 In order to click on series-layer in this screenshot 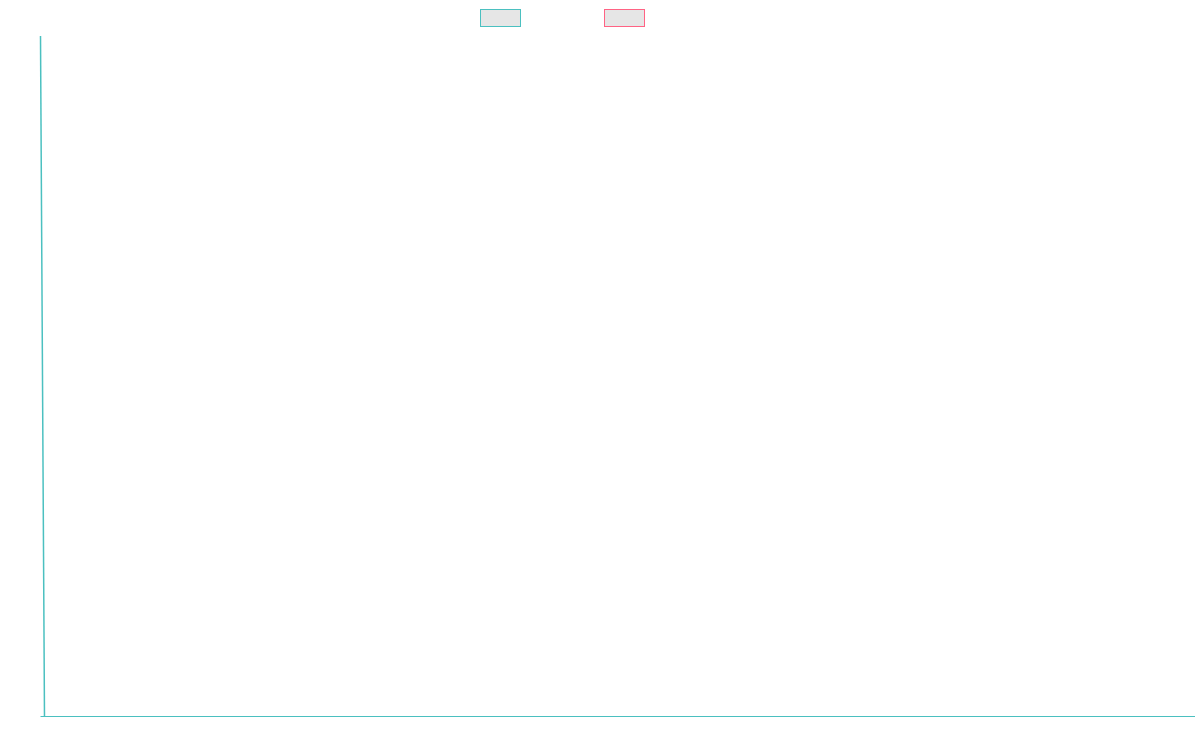, I will do `click(42, 376)`.